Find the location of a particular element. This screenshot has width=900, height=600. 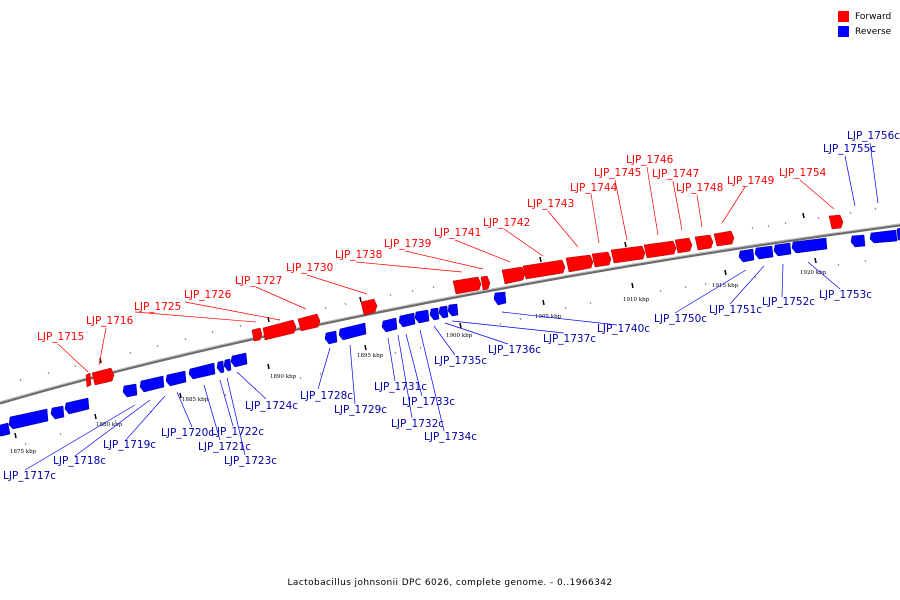

forward-swatch-icon is located at coordinates (843, 16).